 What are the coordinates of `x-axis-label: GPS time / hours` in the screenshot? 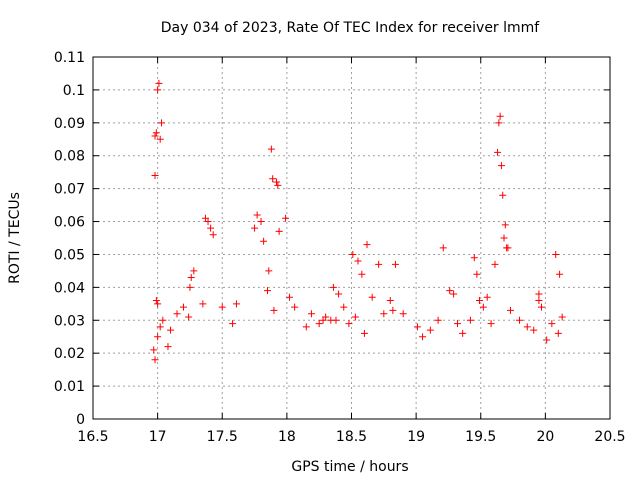 It's located at (349, 467).